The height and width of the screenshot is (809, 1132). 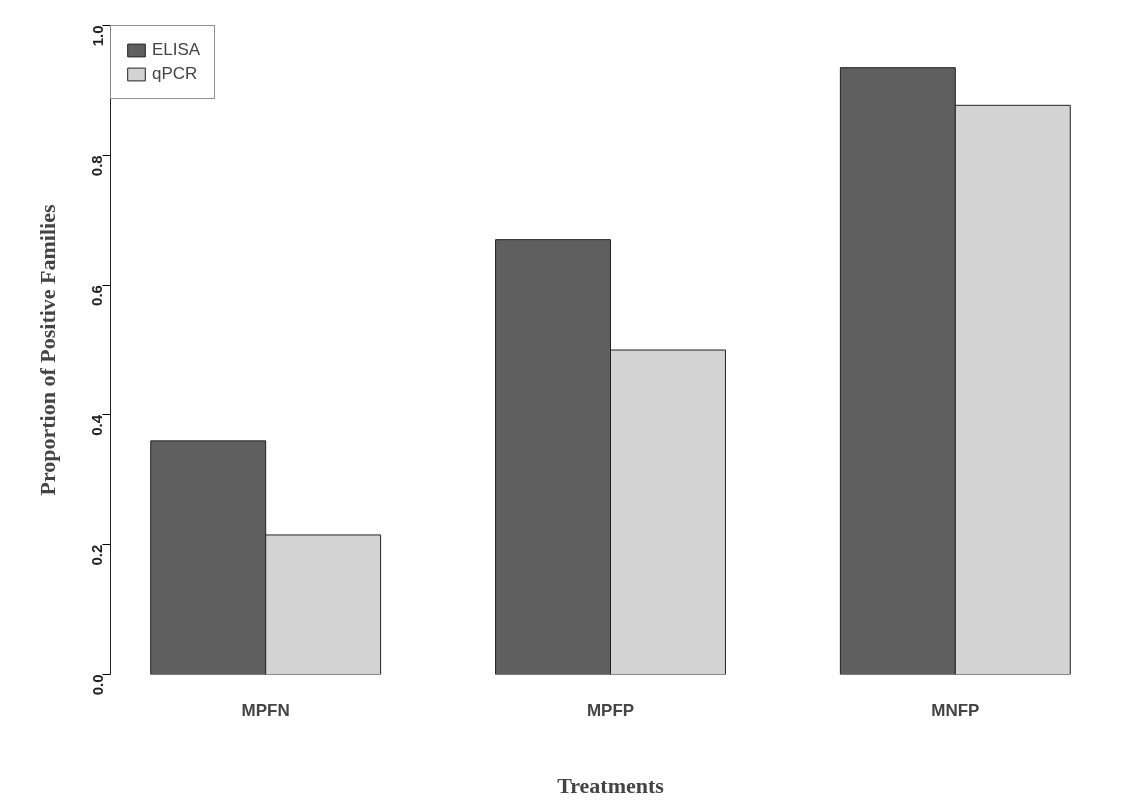 I want to click on y-tick-label: 0.6, so click(x=97, y=295).